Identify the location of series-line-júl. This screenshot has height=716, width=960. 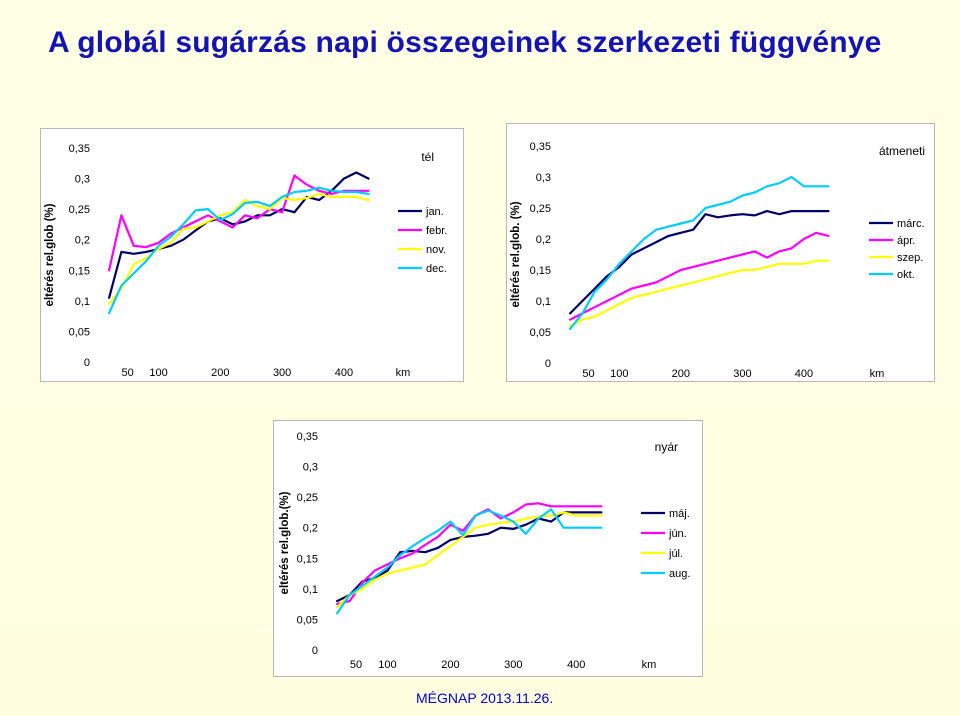
(469, 560).